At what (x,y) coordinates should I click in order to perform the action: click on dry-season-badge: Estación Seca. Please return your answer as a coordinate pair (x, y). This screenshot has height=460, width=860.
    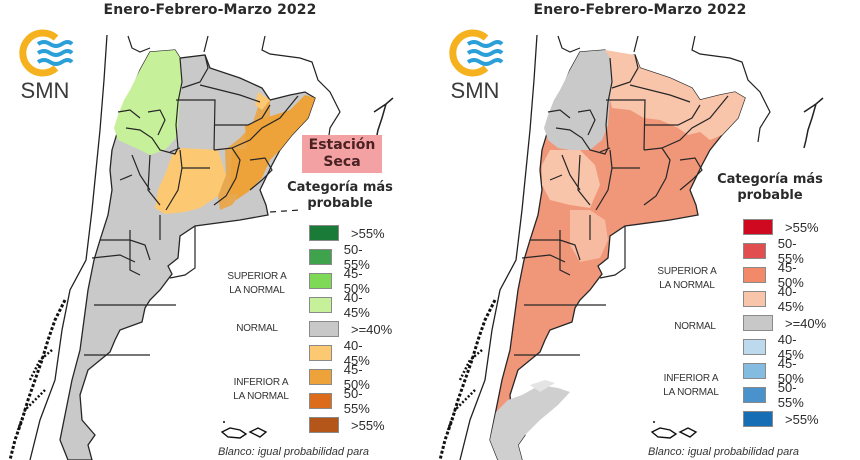
    Looking at the image, I should click on (342, 154).